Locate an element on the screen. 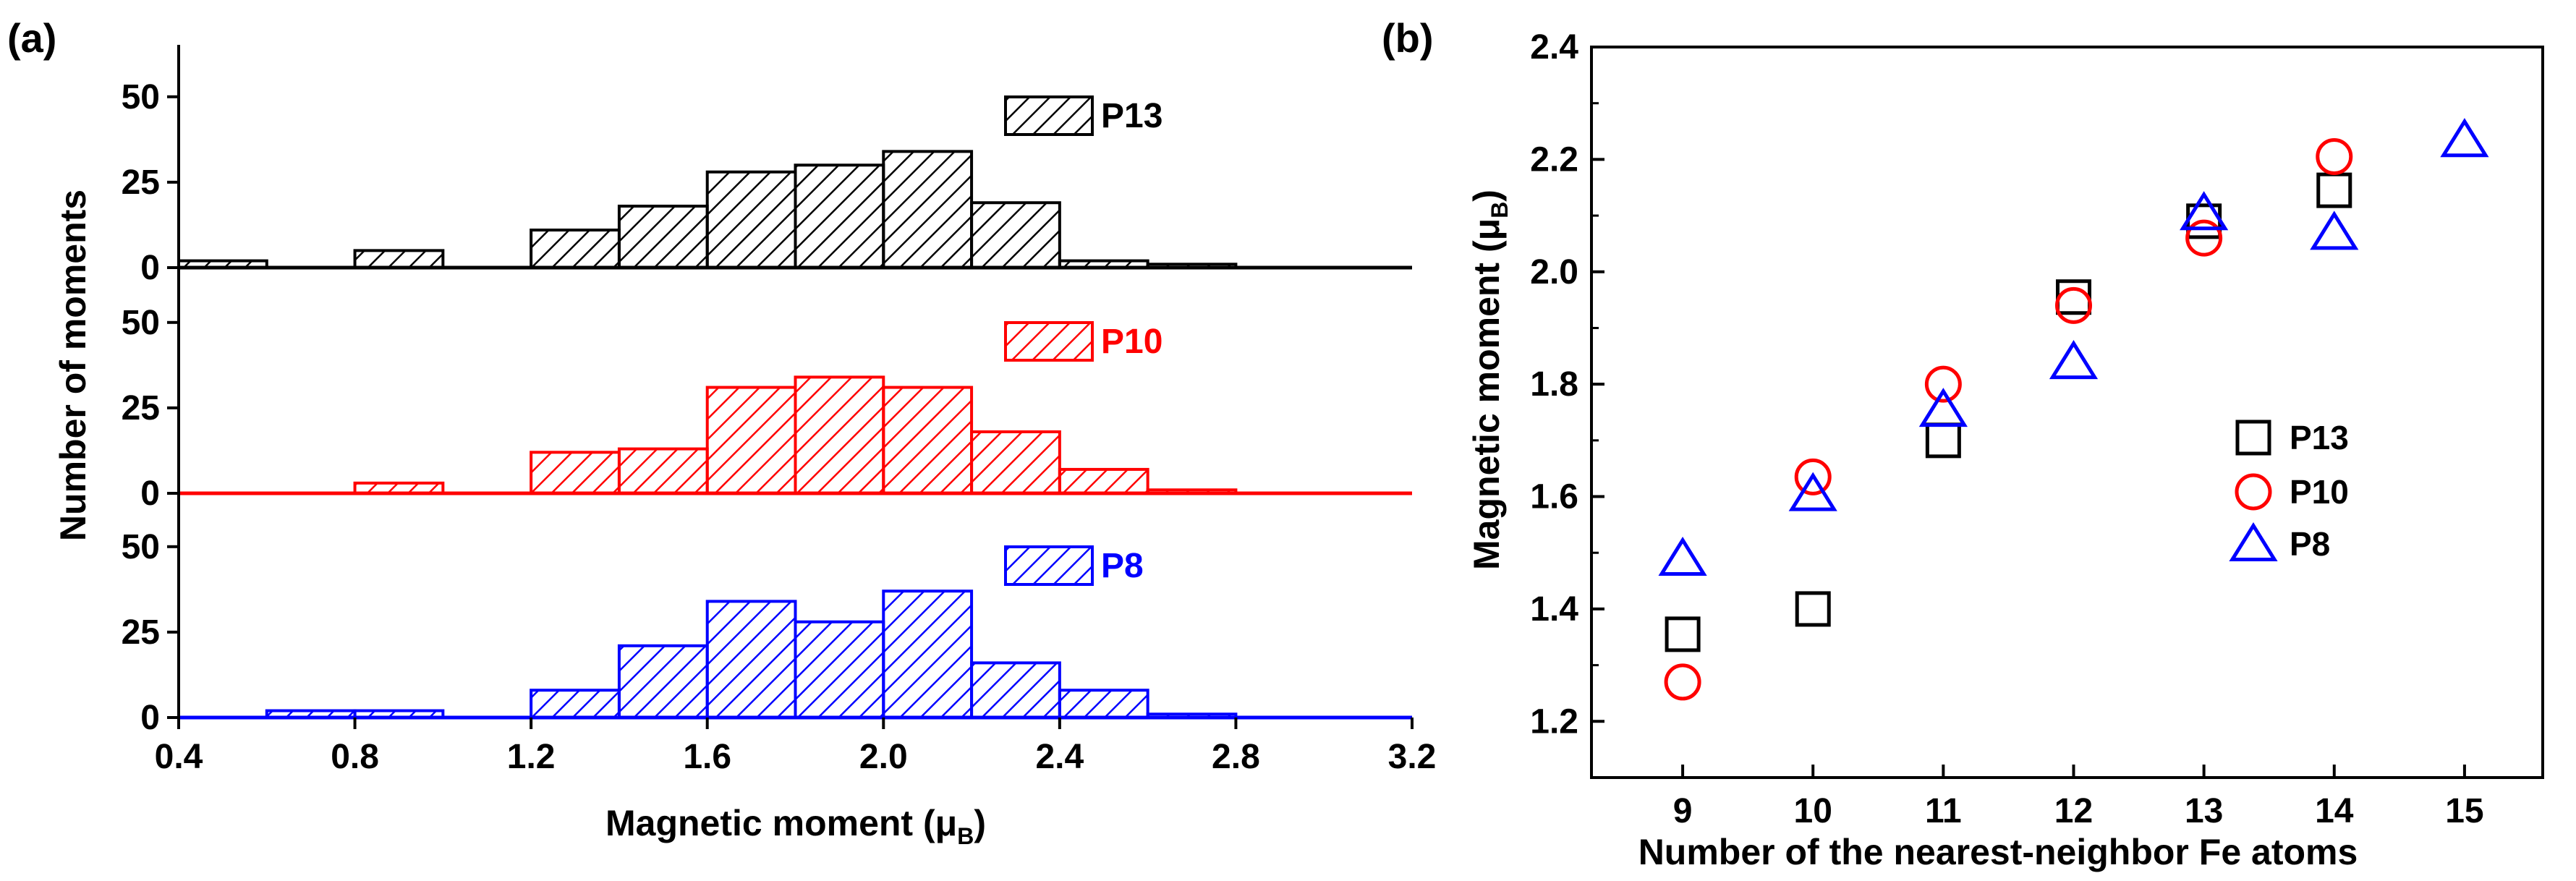 The height and width of the screenshot is (881, 2576). x-tick-label: 2.8 is located at coordinates (1236, 757).